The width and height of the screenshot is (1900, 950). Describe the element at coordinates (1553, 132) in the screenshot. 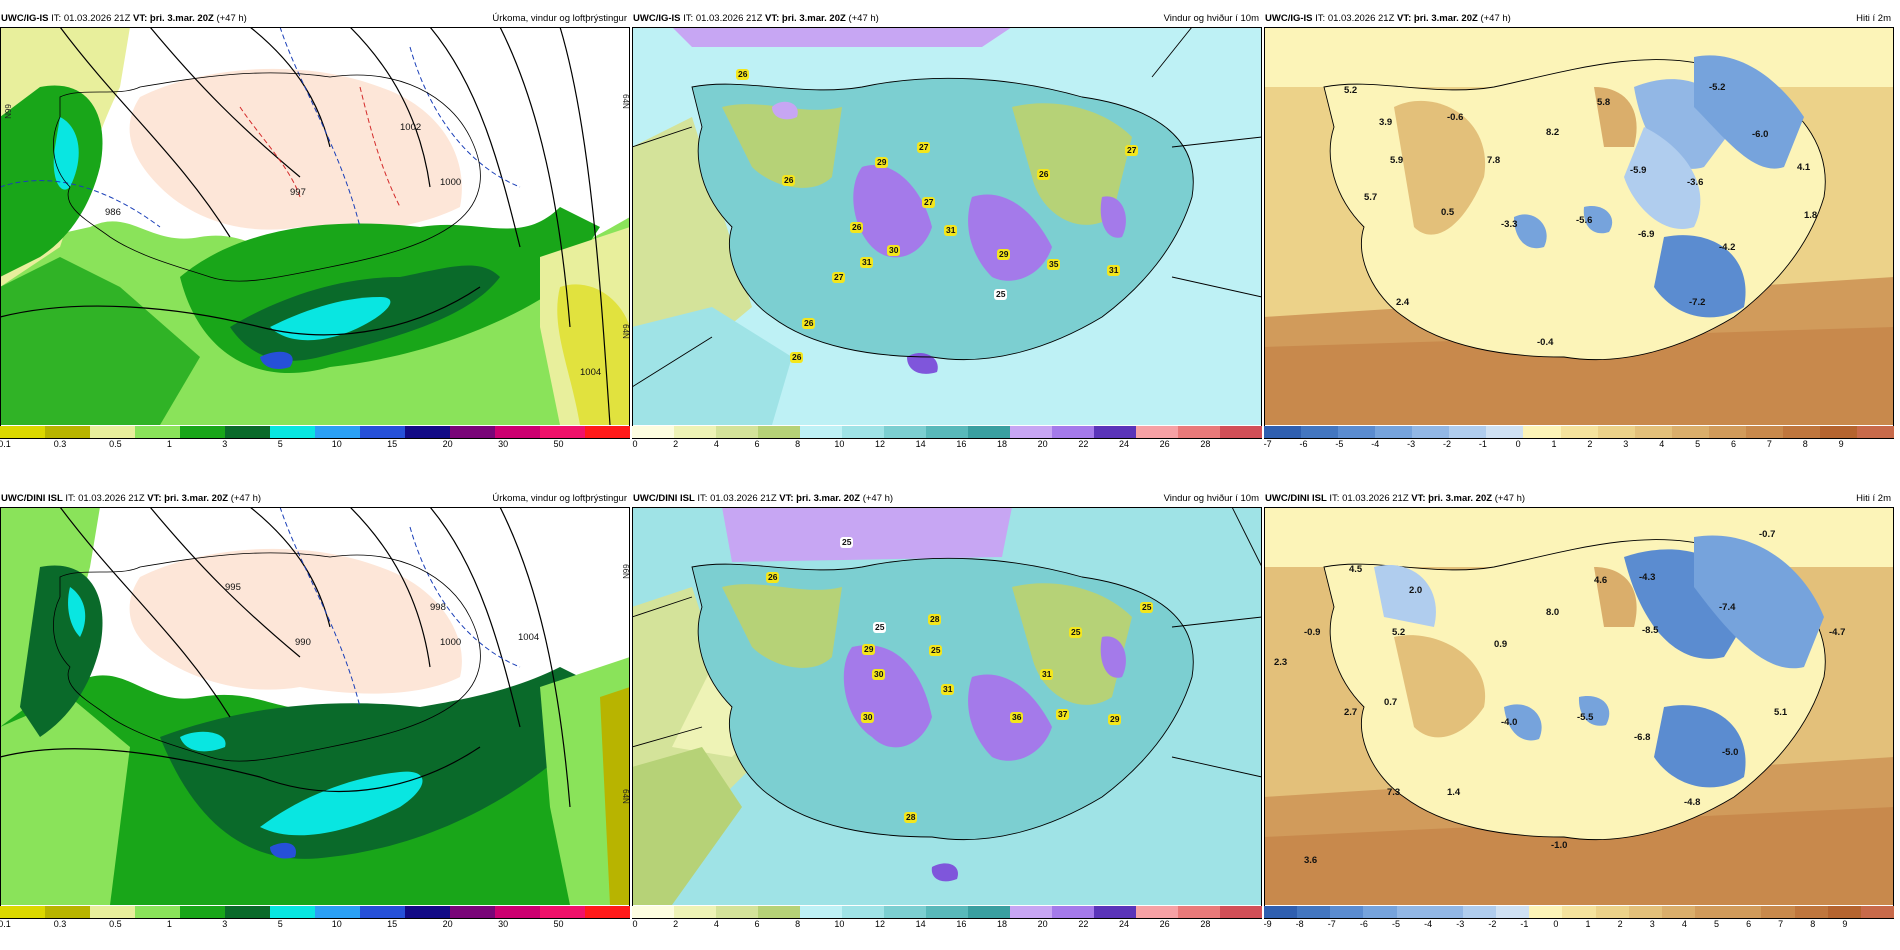

I see `temp-value: 8.2` at that location.